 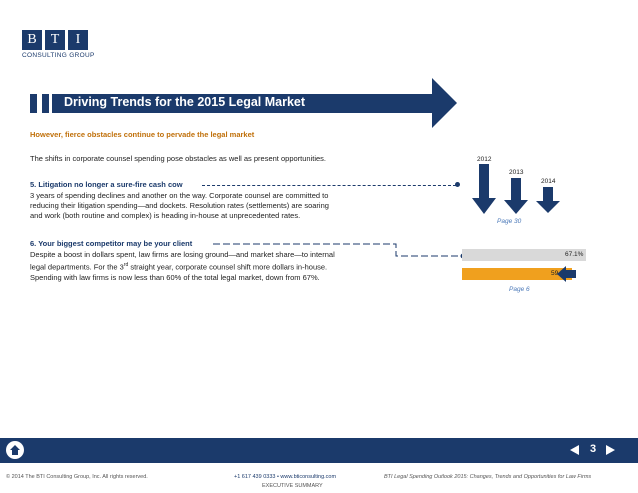 What do you see at coordinates (516, 196) in the screenshot?
I see `arrow-2013` at bounding box center [516, 196].